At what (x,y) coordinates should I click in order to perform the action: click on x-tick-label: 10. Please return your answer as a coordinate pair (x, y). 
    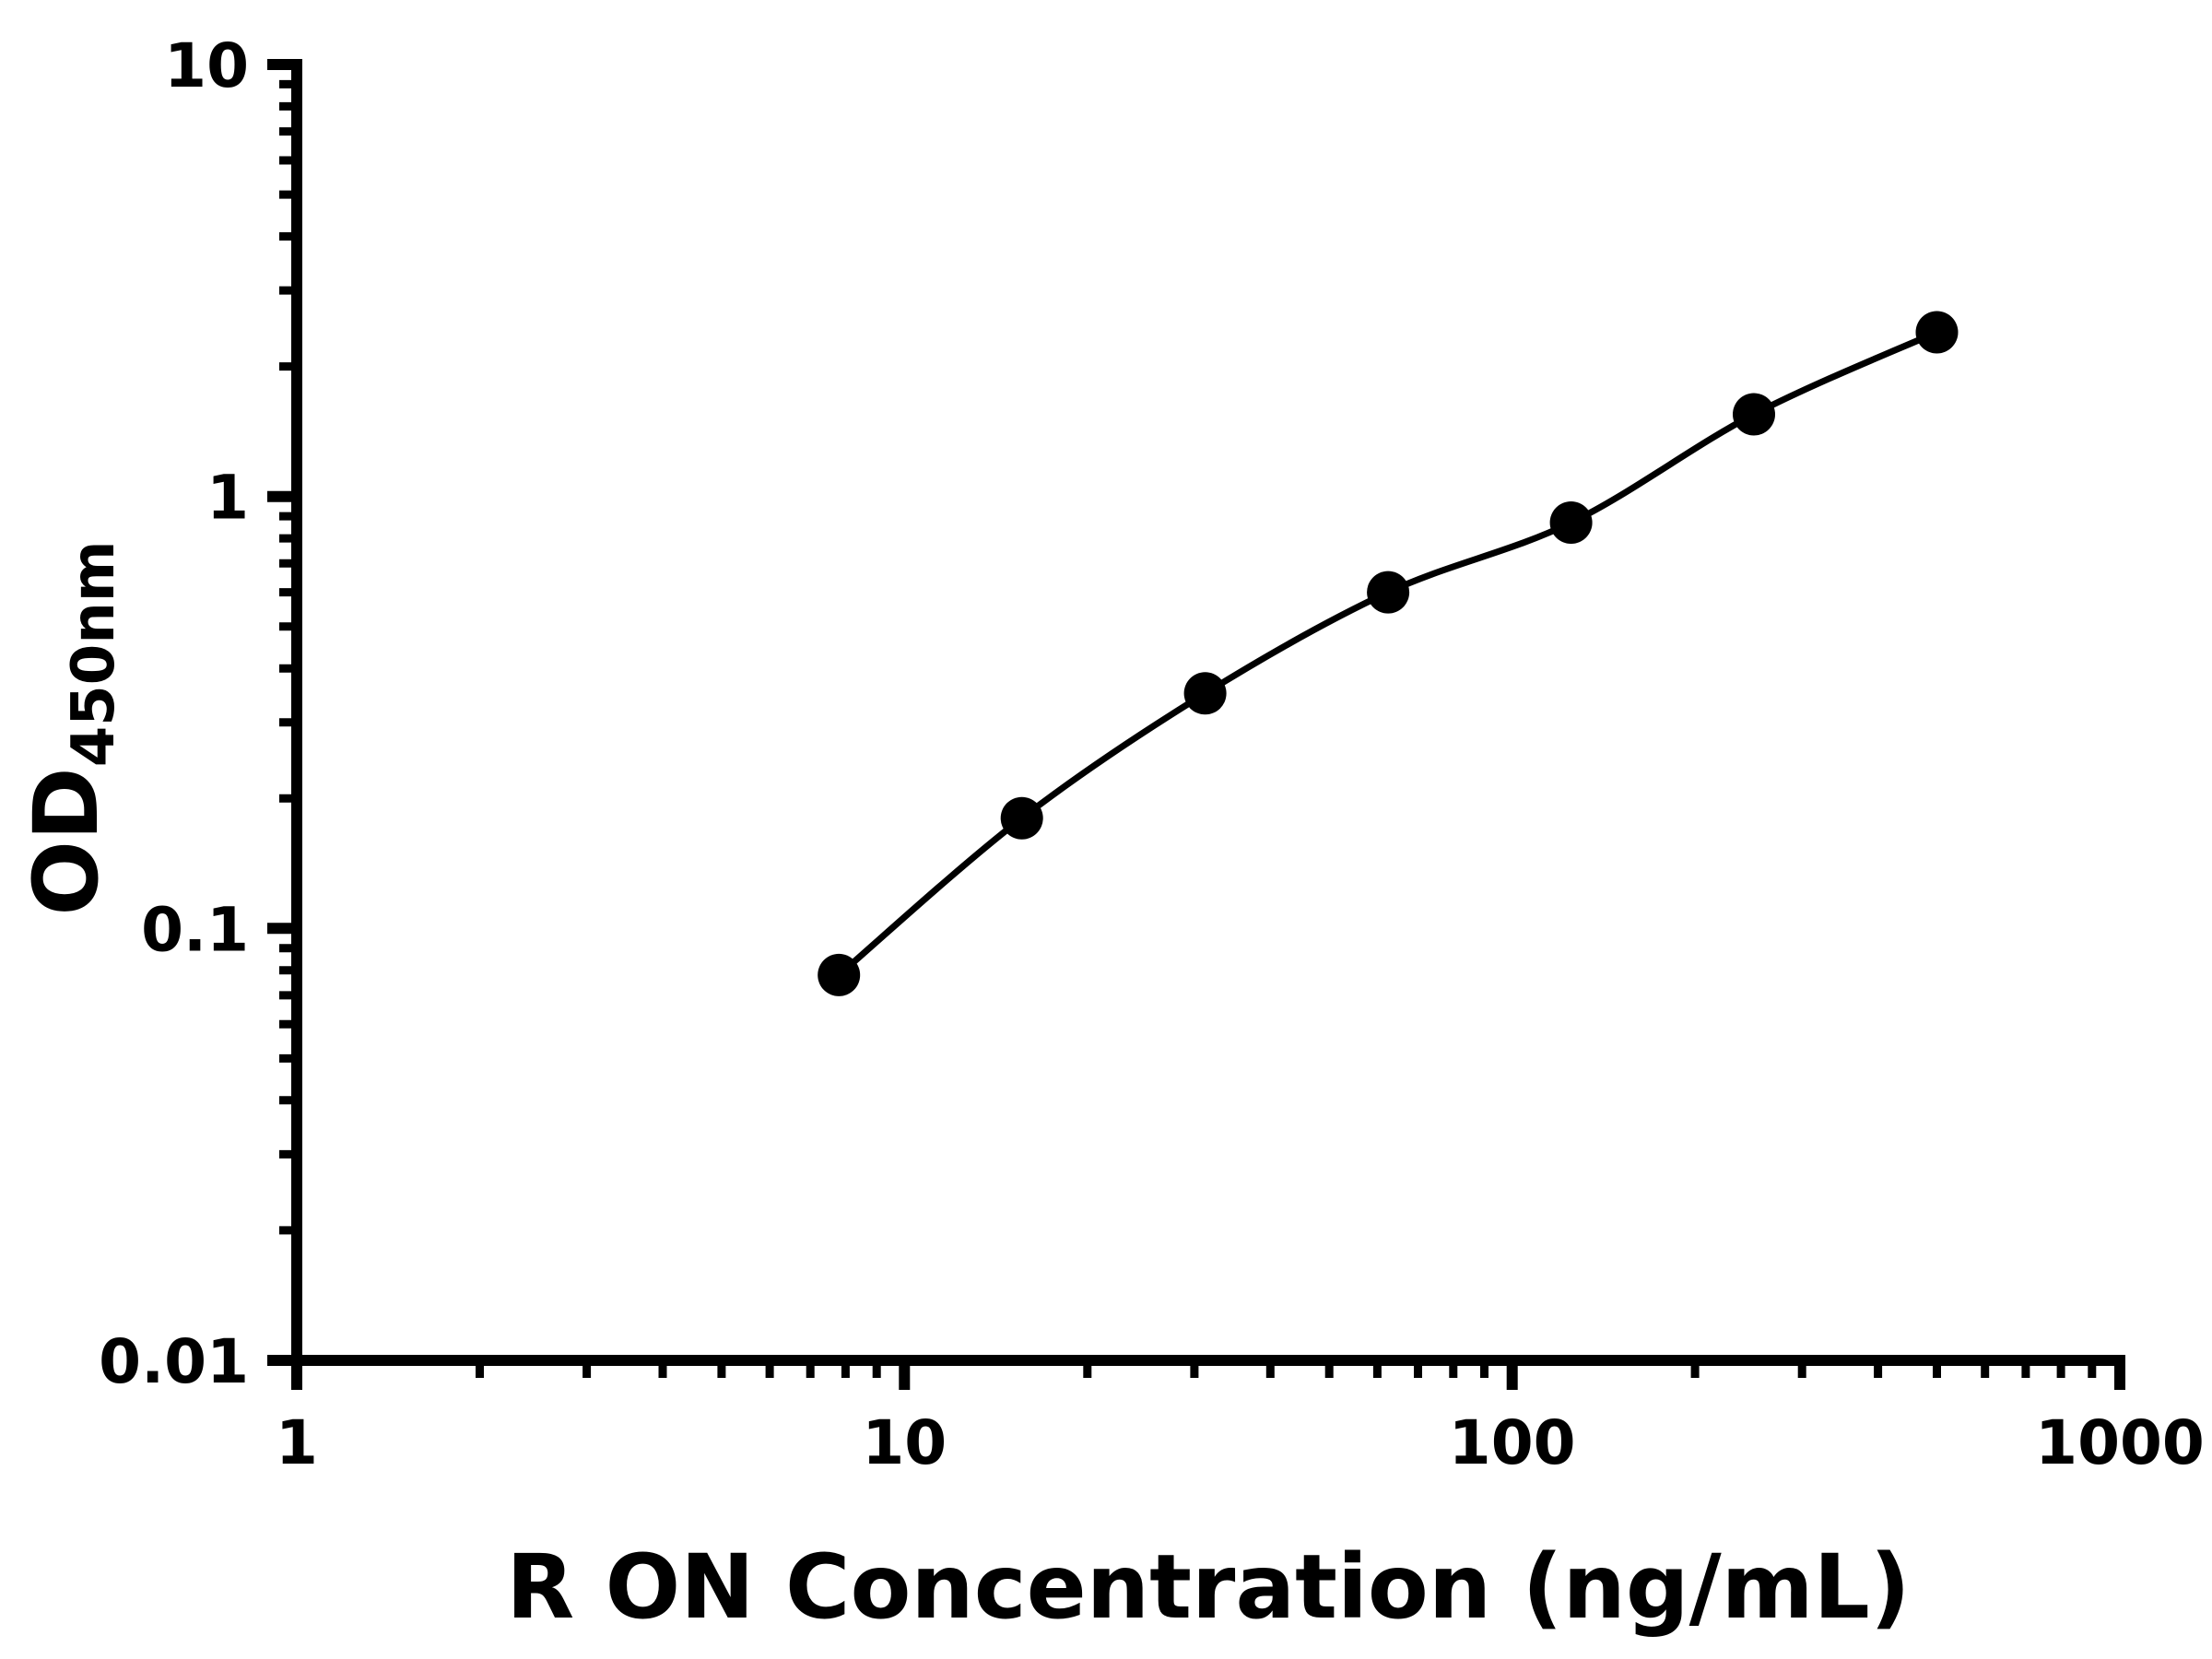
    Looking at the image, I should click on (904, 1442).